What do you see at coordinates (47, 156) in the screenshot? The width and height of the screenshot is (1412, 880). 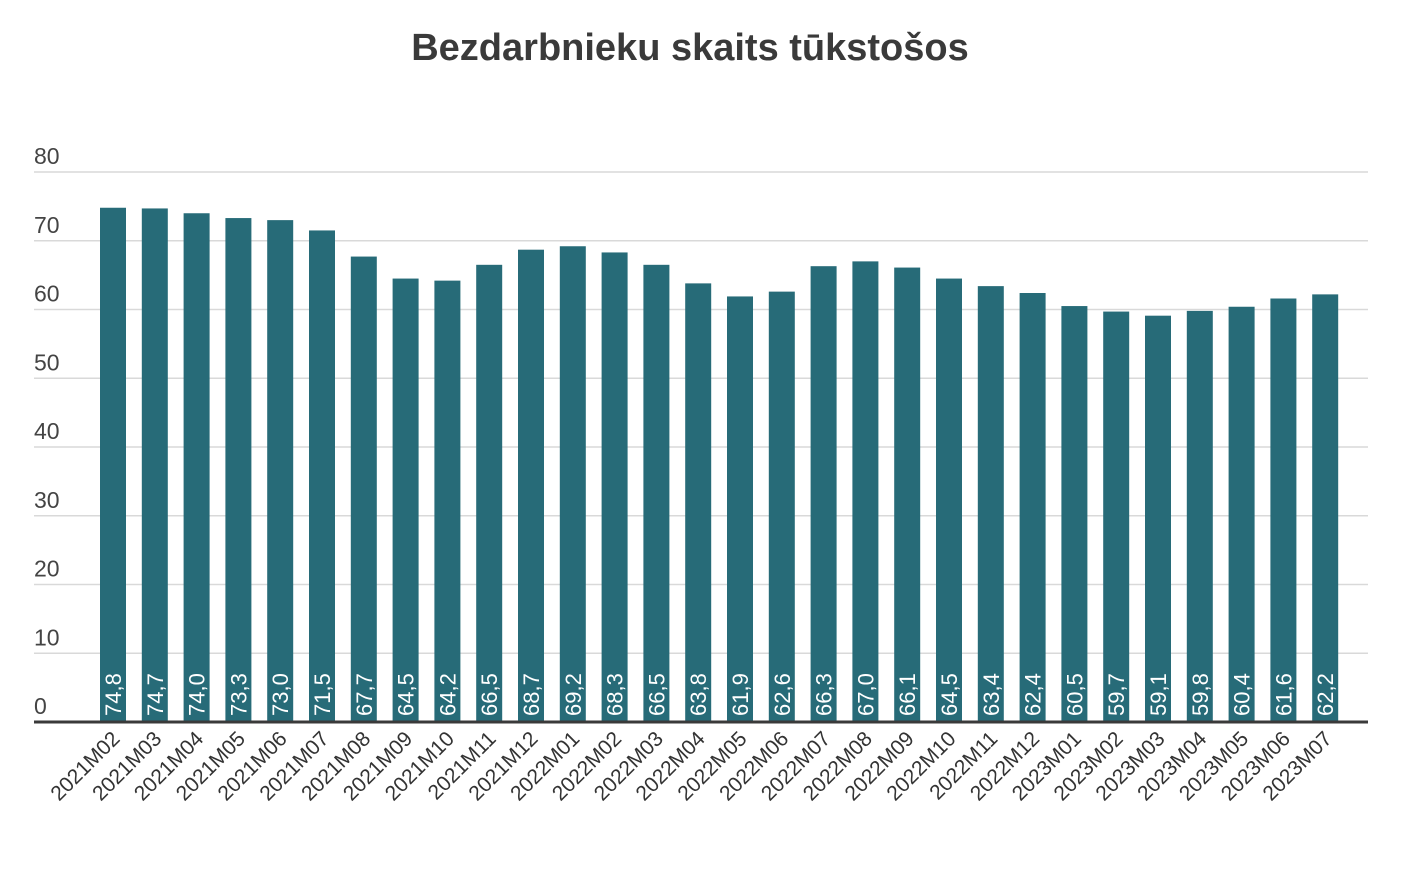 I see `y-tick-label: 80` at bounding box center [47, 156].